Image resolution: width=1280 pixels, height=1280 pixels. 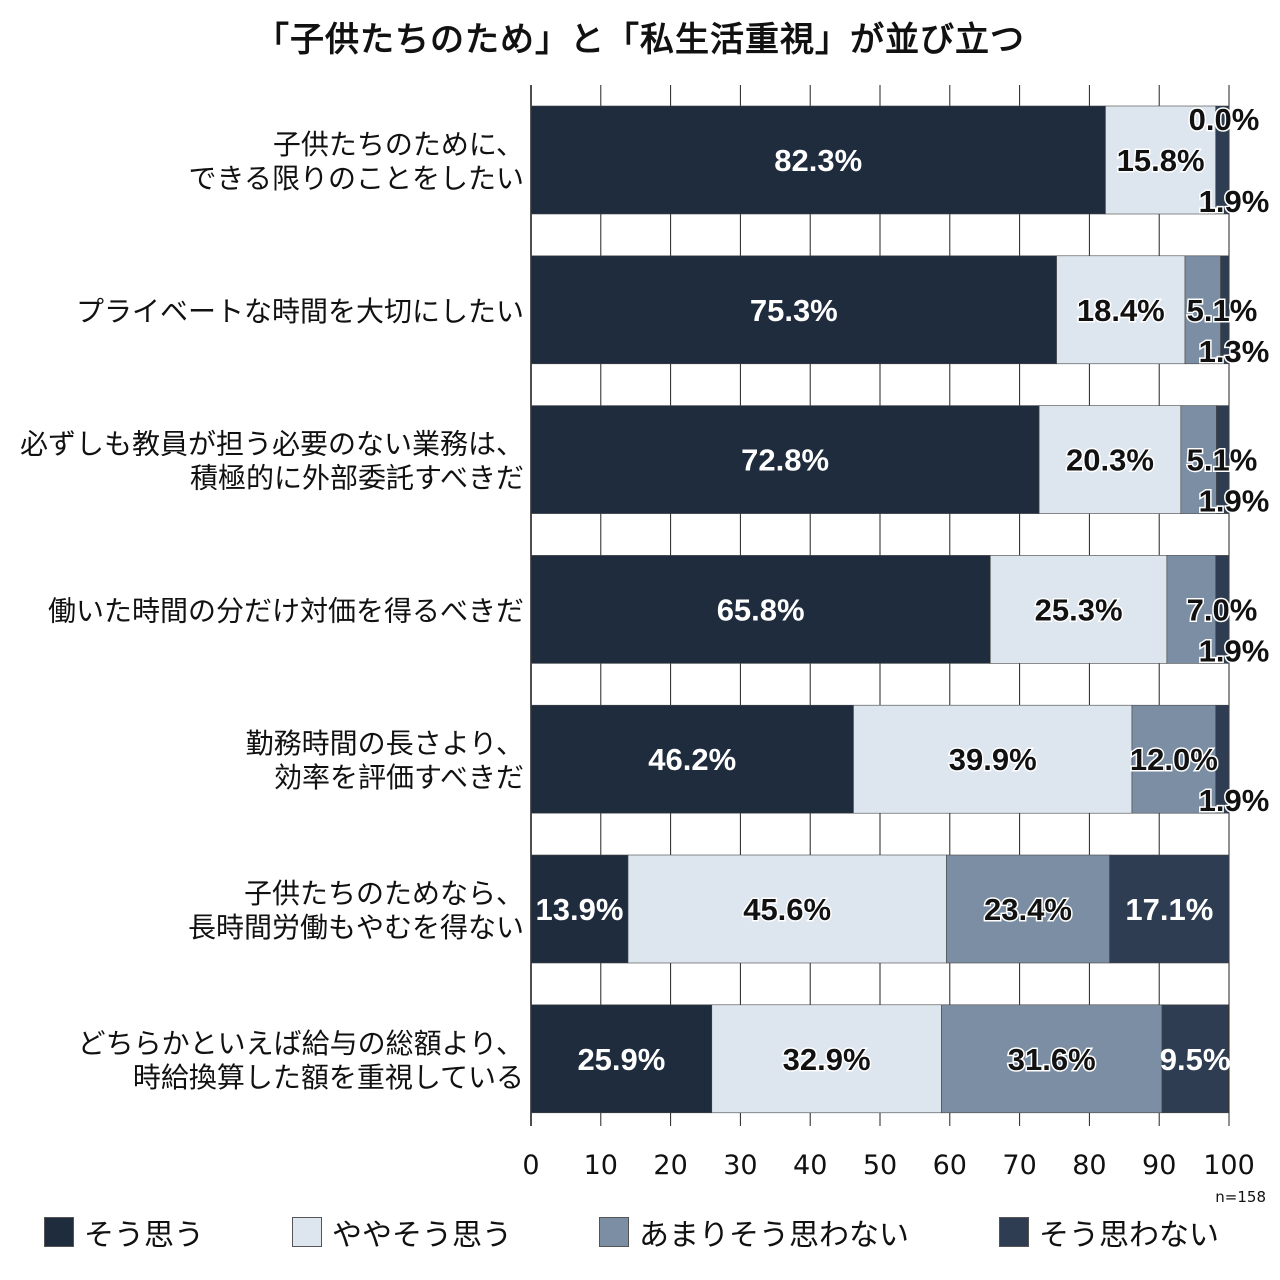 I want to click on data-label: 45.6%, so click(x=787, y=909).